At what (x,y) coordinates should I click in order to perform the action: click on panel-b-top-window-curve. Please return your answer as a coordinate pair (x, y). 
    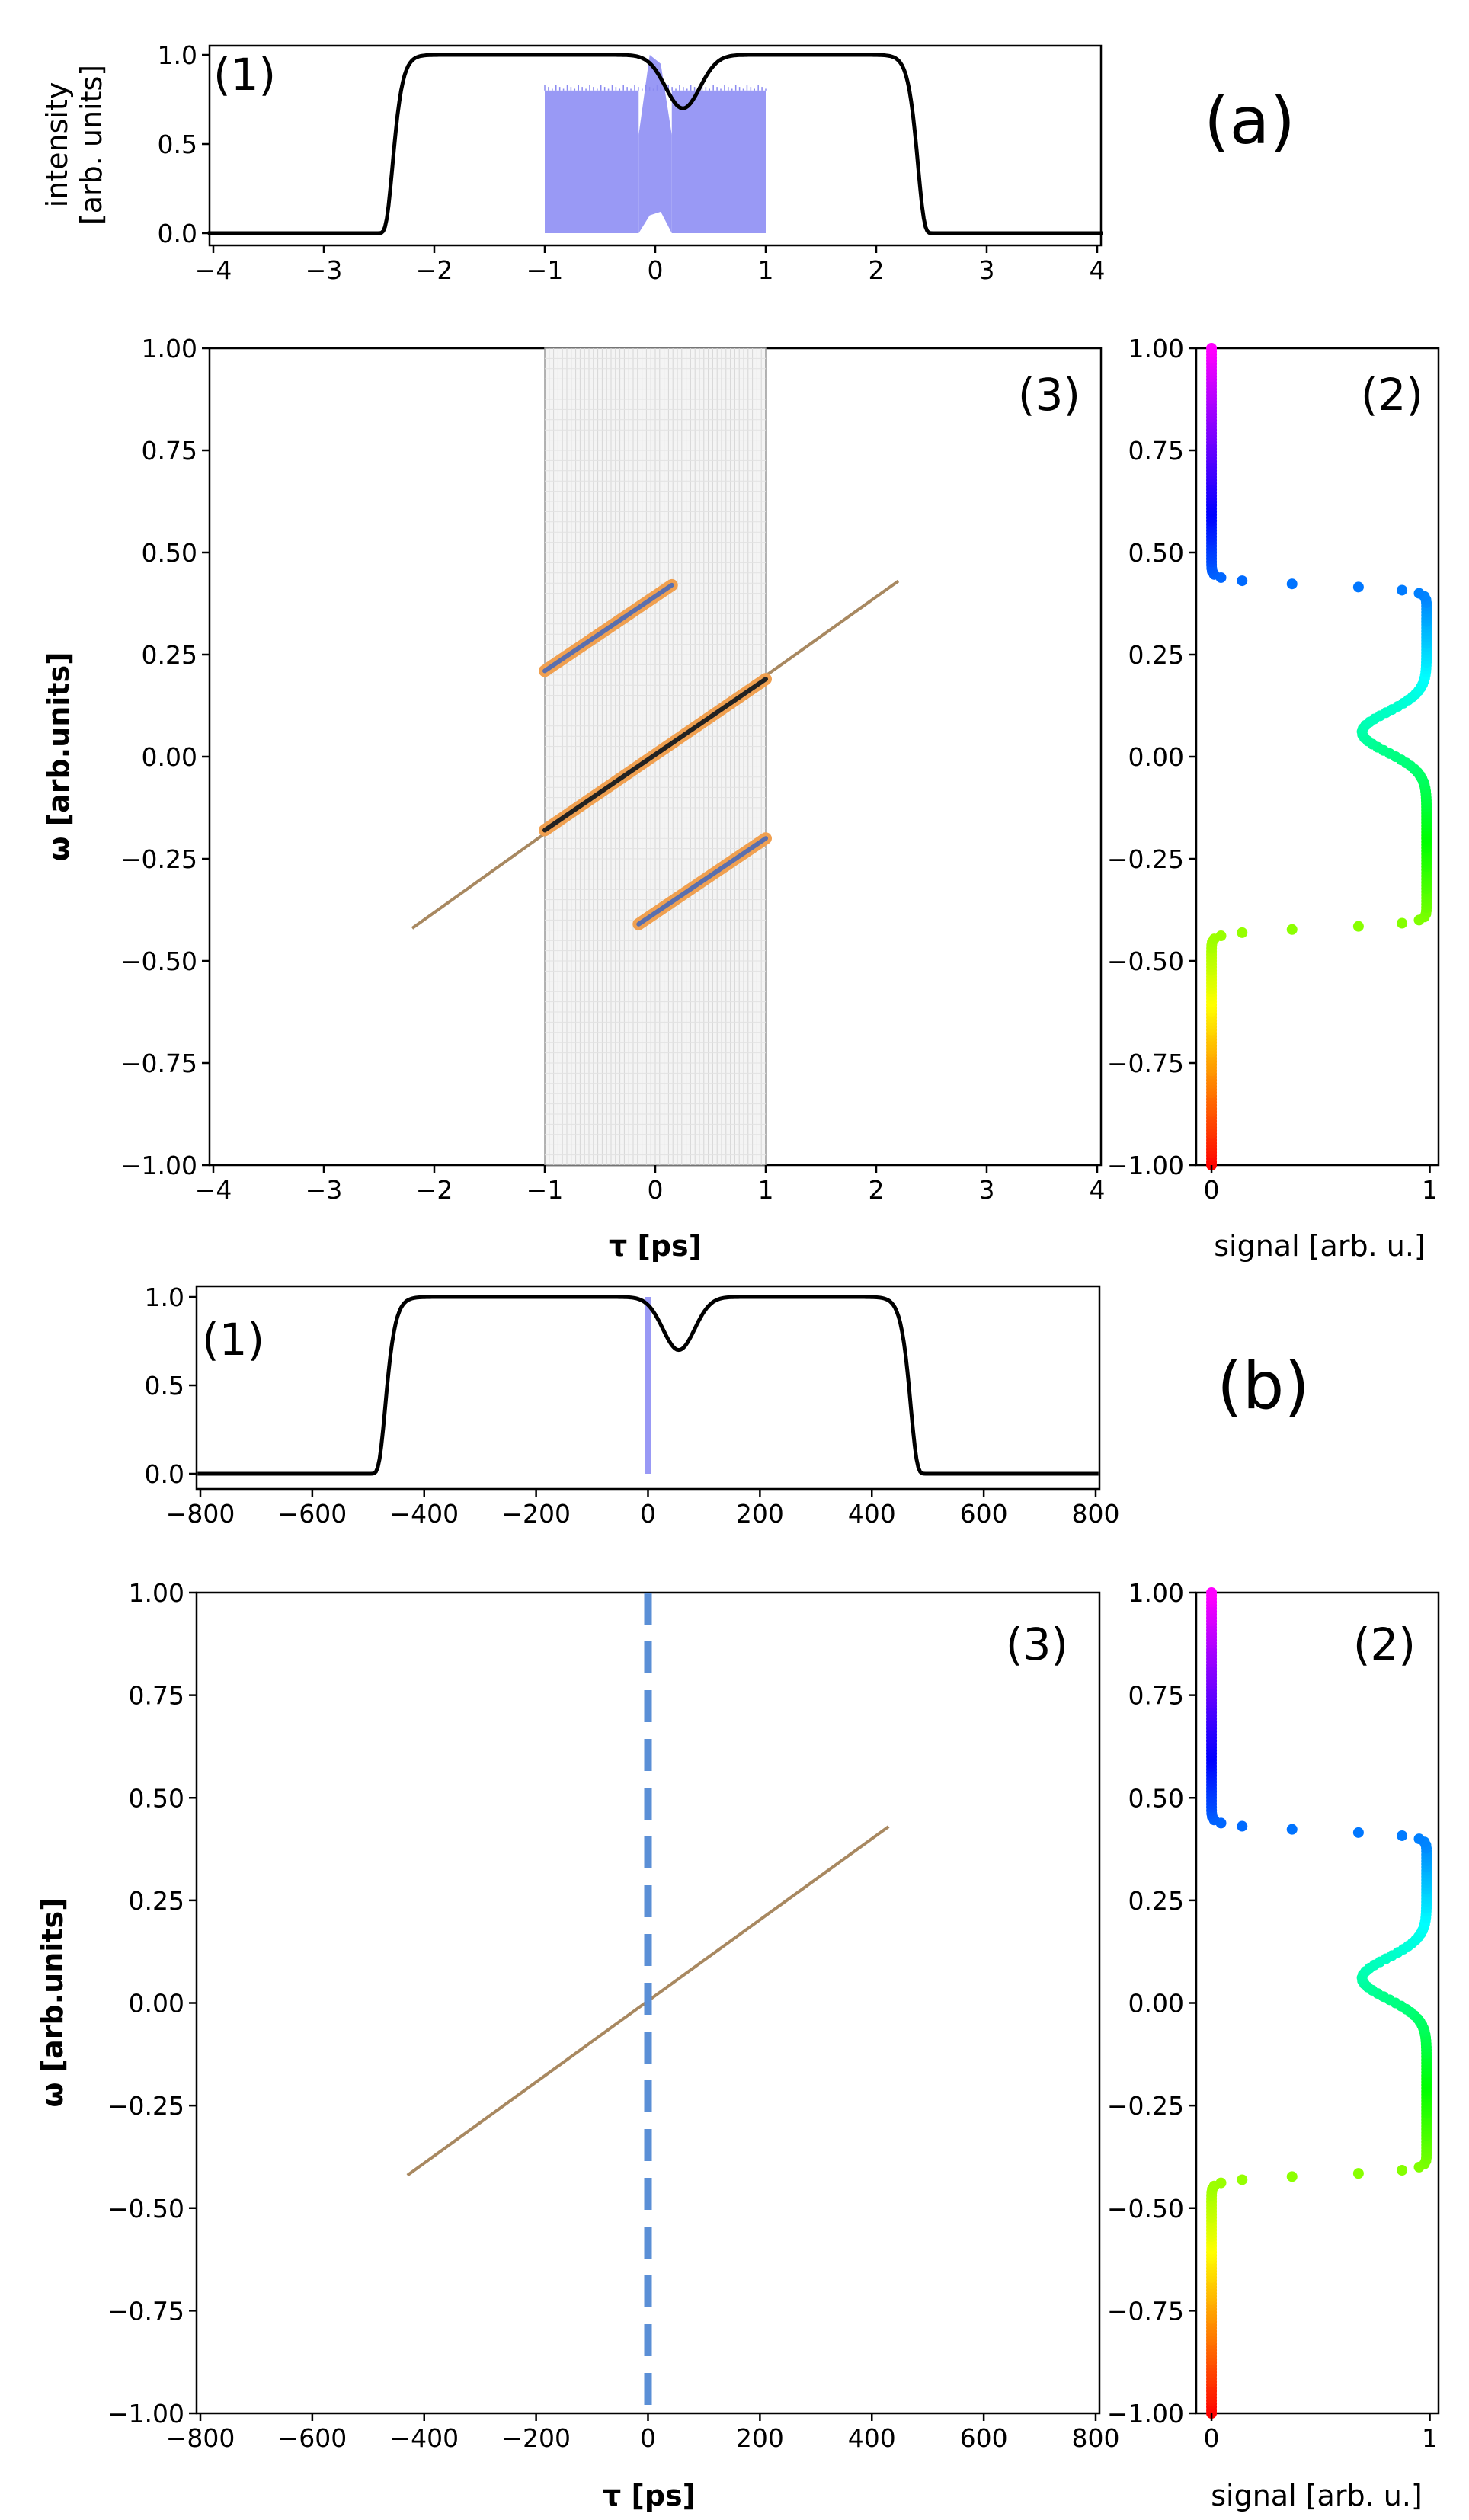
    Looking at the image, I should click on (648, 1385).